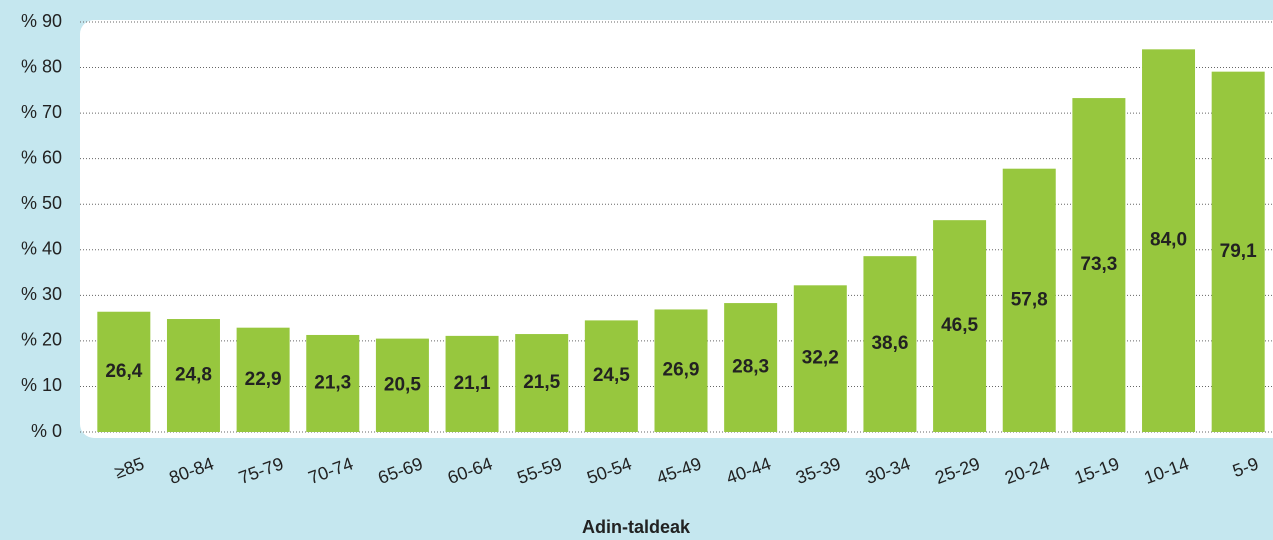 The width and height of the screenshot is (1273, 540). I want to click on x-tick-label: 80-84, so click(191, 470).